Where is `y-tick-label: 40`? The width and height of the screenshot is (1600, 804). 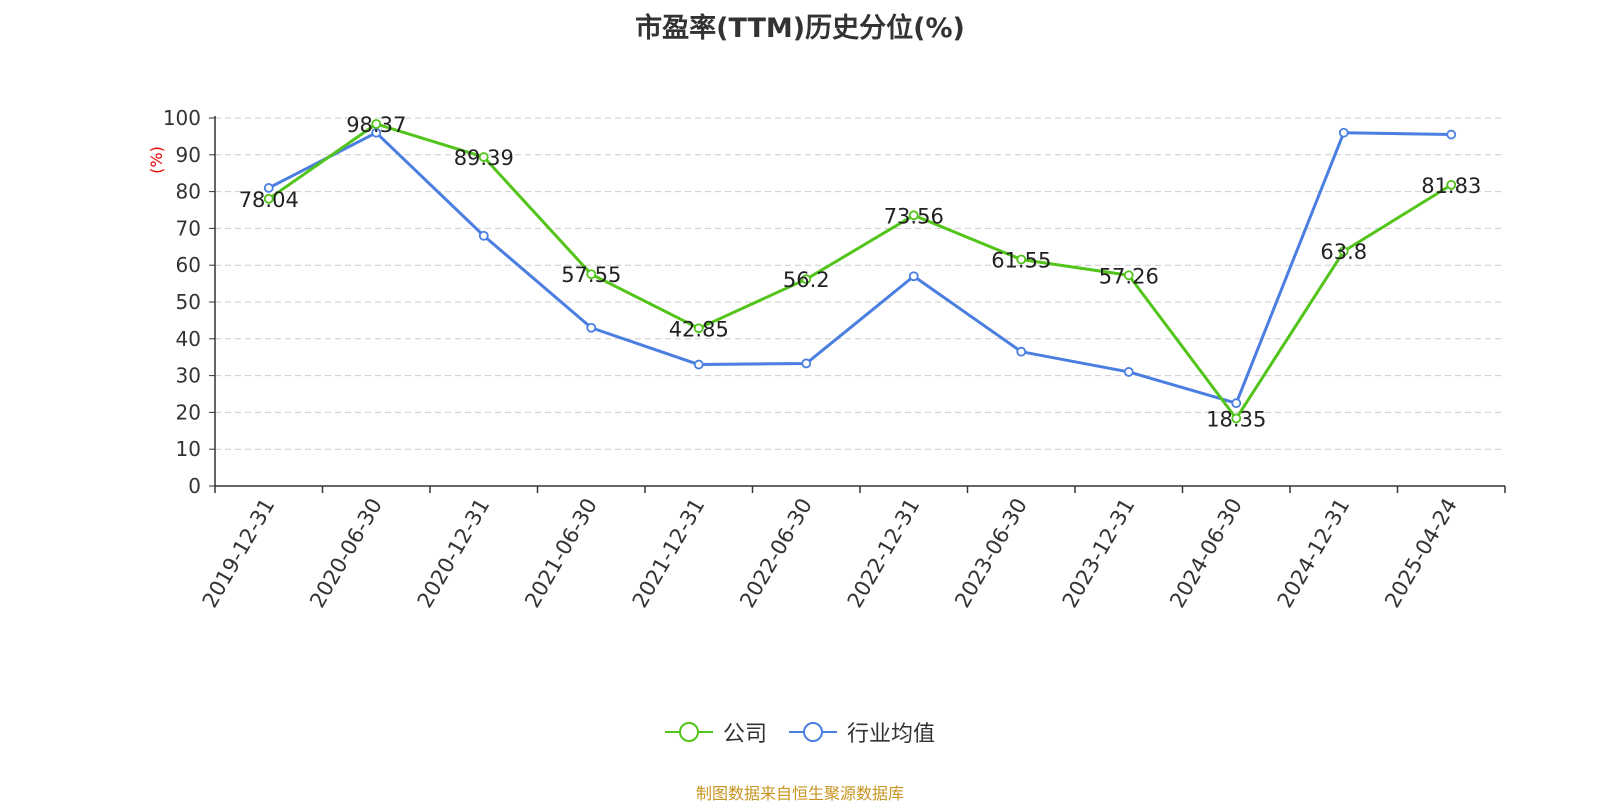
y-tick-label: 40 is located at coordinates (188, 339).